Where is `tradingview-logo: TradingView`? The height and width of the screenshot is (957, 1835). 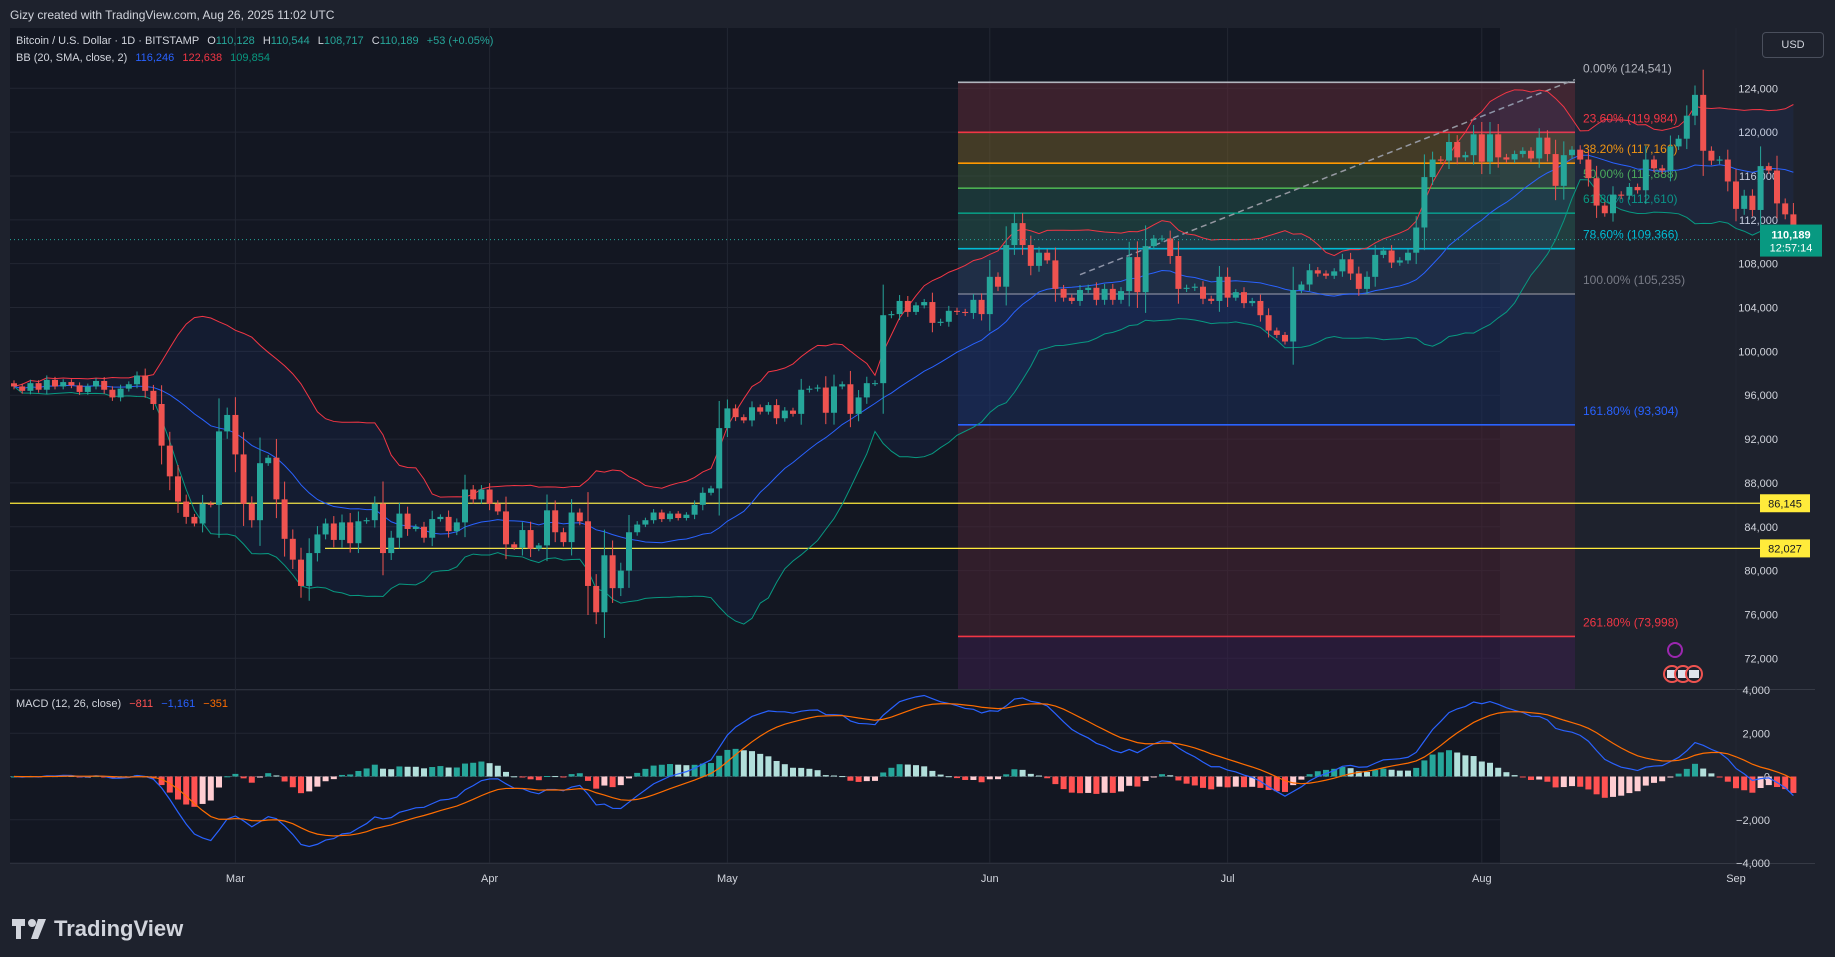
tradingview-logo: TradingView is located at coordinates (97, 929).